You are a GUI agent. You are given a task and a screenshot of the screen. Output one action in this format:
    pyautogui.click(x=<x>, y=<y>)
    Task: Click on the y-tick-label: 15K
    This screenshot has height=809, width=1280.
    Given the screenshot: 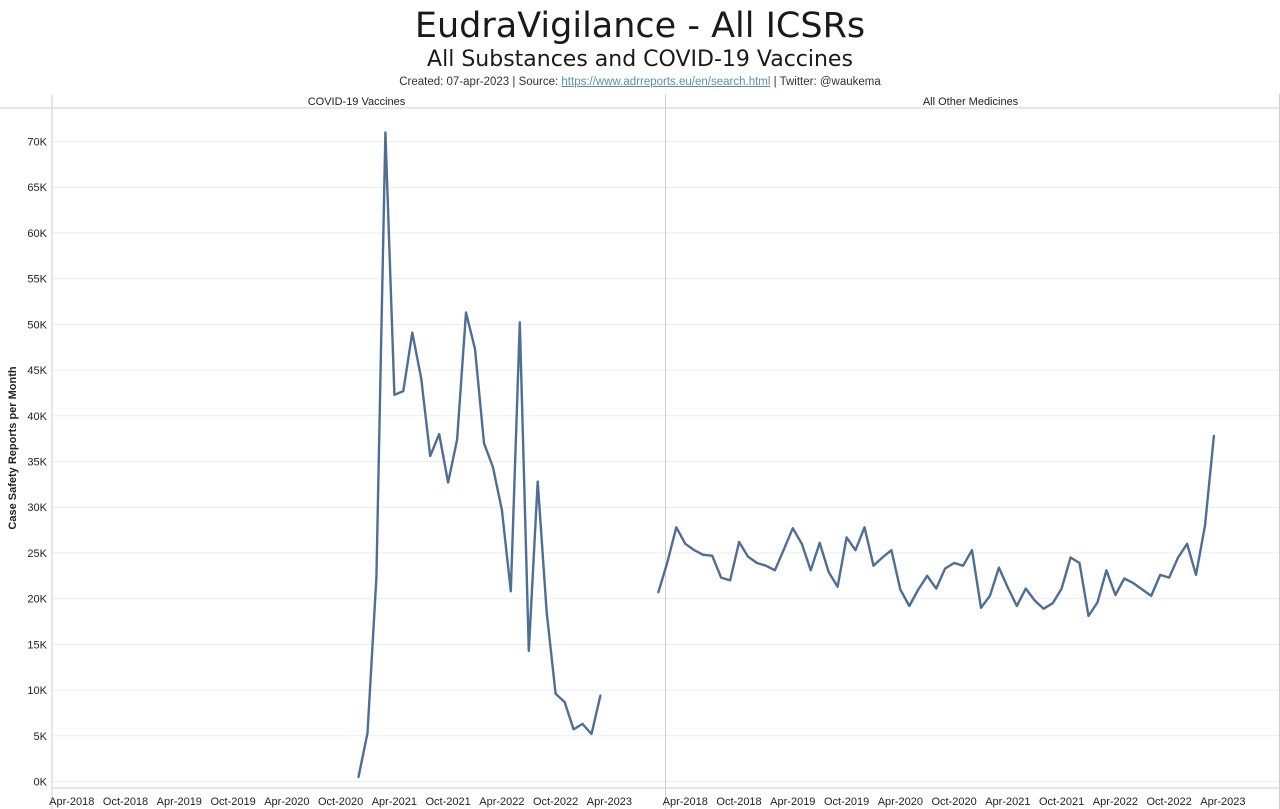 What is the action you would take?
    pyautogui.click(x=37, y=645)
    